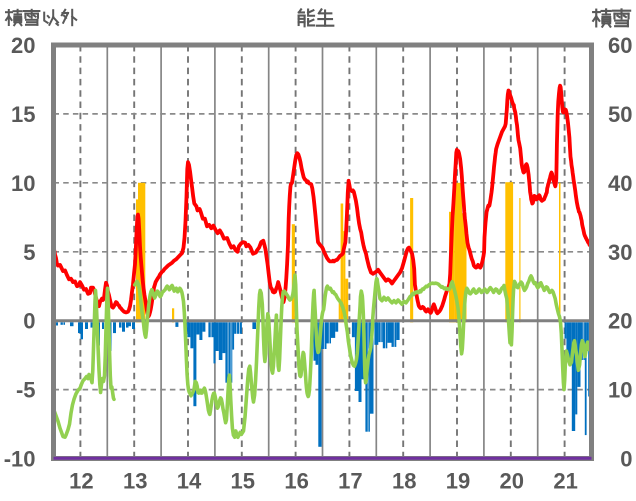 Image resolution: width=636 pixels, height=501 pixels. I want to click on svg-text: -10, so click(20, 459).